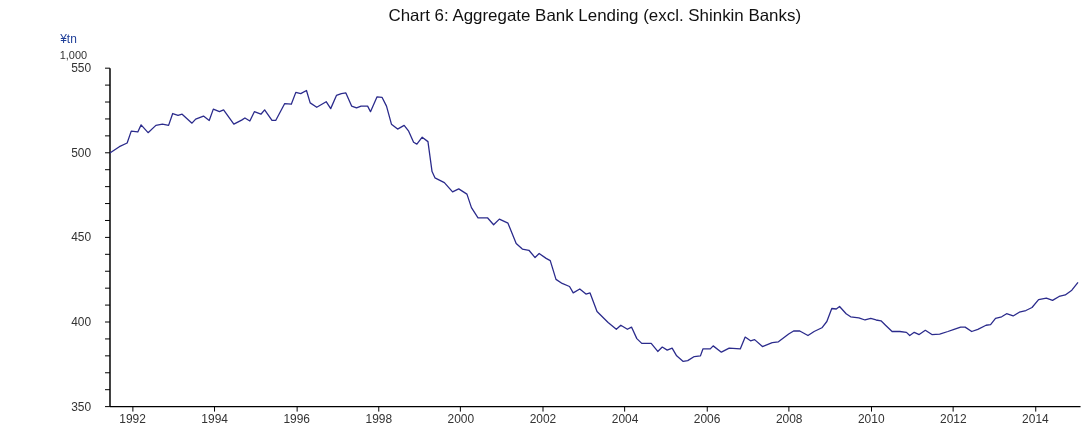 Image resolution: width=1090 pixels, height=428 pixels. What do you see at coordinates (1036, 418) in the screenshot?
I see `x-tick-label: 2014` at bounding box center [1036, 418].